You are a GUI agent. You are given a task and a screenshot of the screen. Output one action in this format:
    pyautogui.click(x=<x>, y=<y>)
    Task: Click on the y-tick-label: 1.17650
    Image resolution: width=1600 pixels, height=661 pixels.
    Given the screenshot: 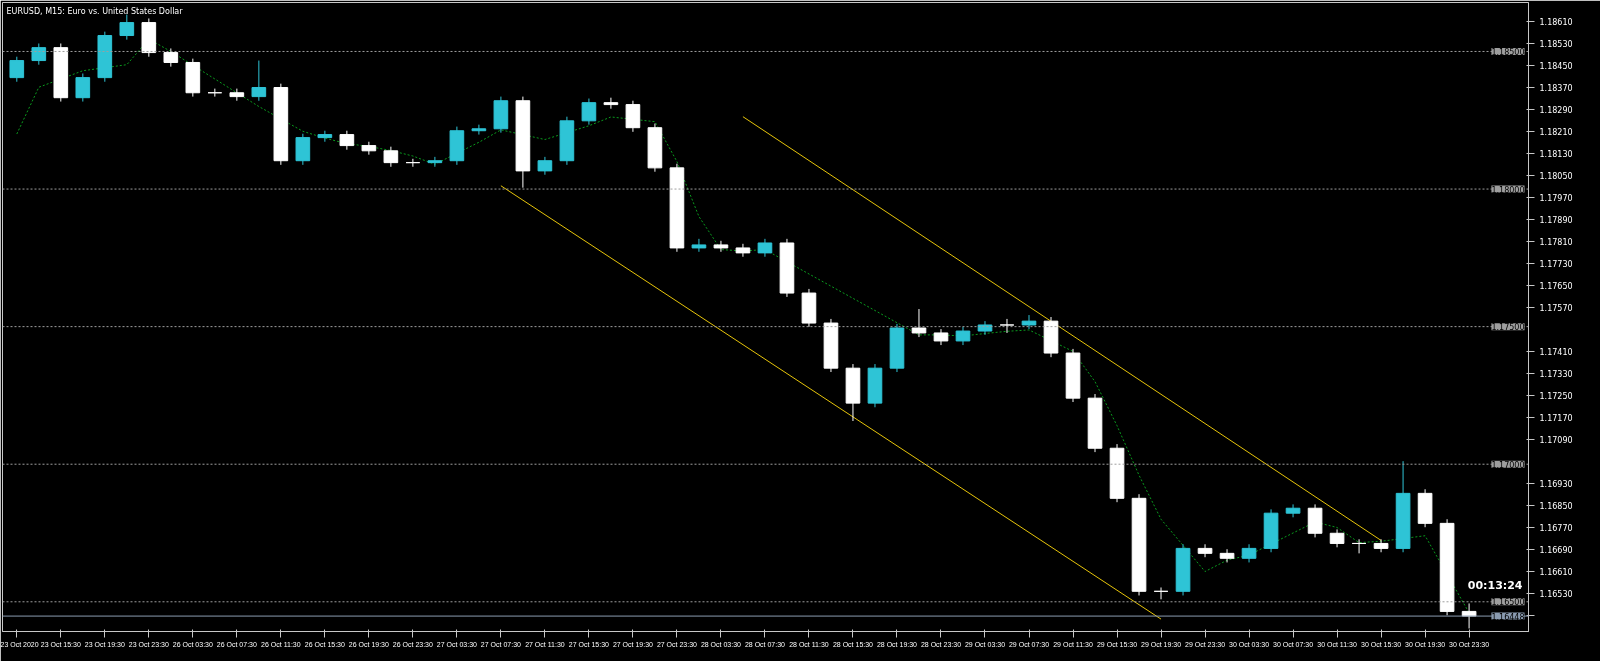 What is the action you would take?
    pyautogui.click(x=1556, y=286)
    